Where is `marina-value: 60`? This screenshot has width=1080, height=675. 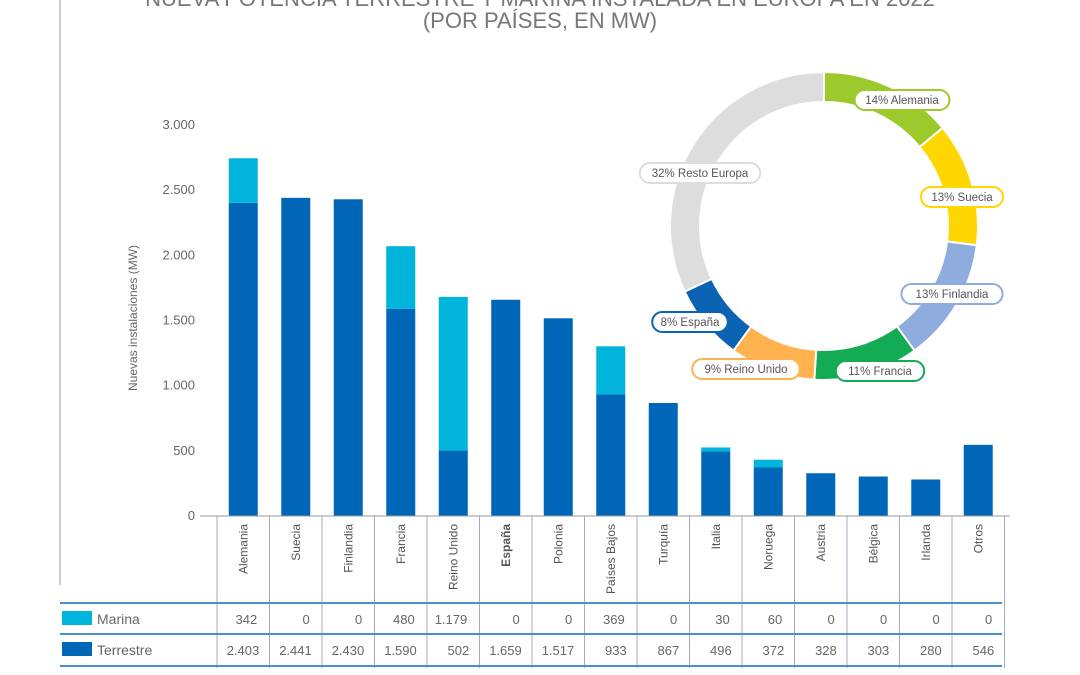 marina-value: 60 is located at coordinates (775, 619).